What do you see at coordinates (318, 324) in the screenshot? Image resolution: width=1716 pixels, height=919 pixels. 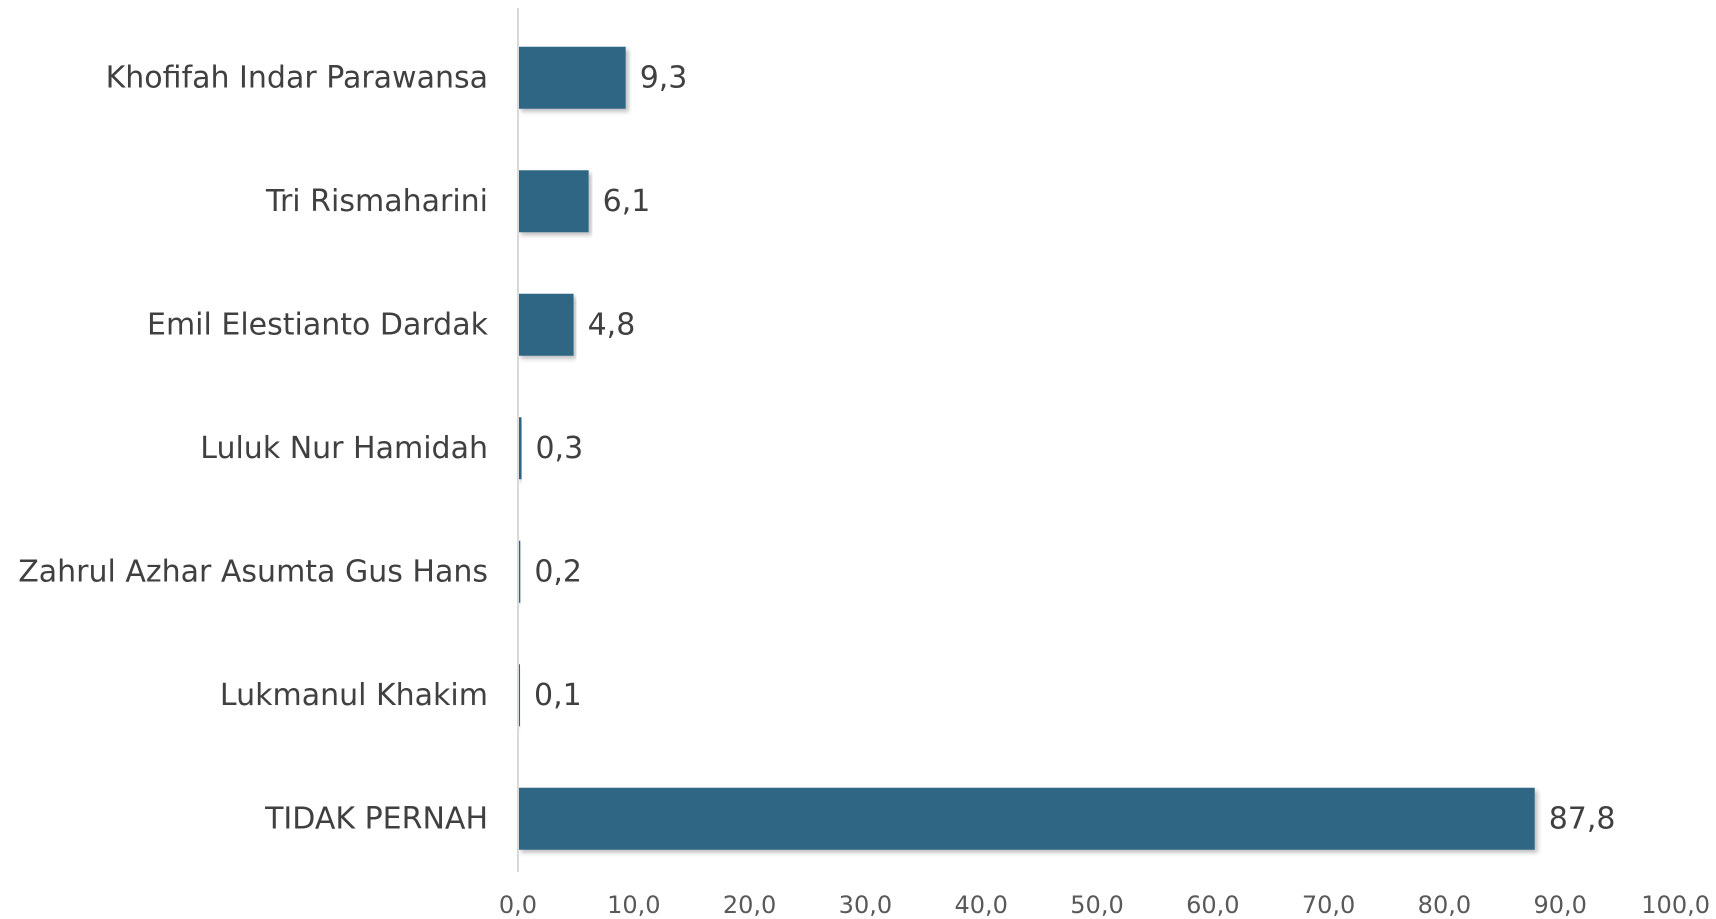 I see `category-label: Emil Elestianto Dardak` at bounding box center [318, 324].